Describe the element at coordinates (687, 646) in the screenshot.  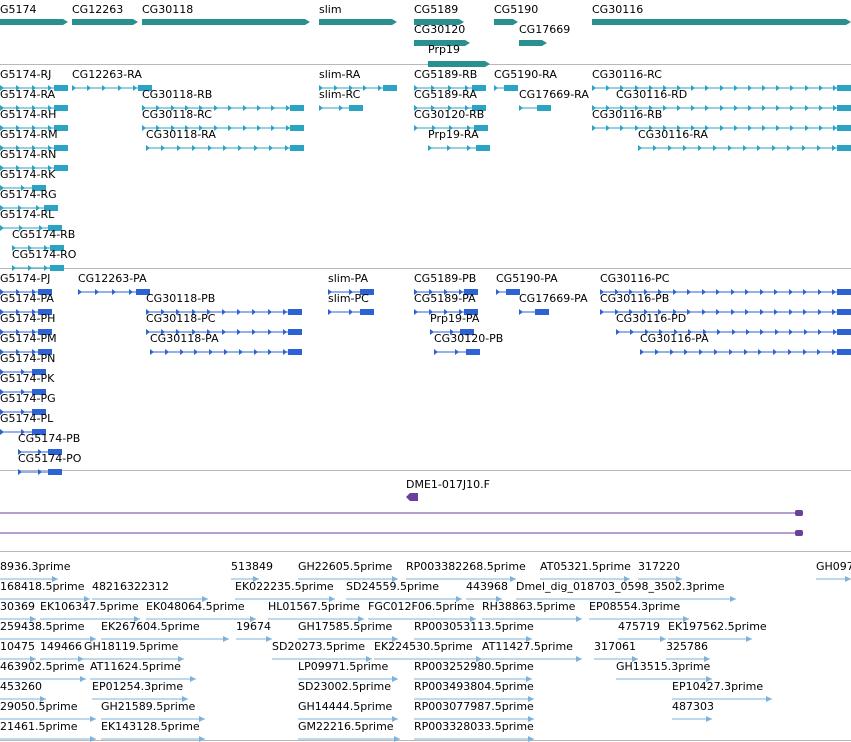
I see `est-feature-label: 325786` at that location.